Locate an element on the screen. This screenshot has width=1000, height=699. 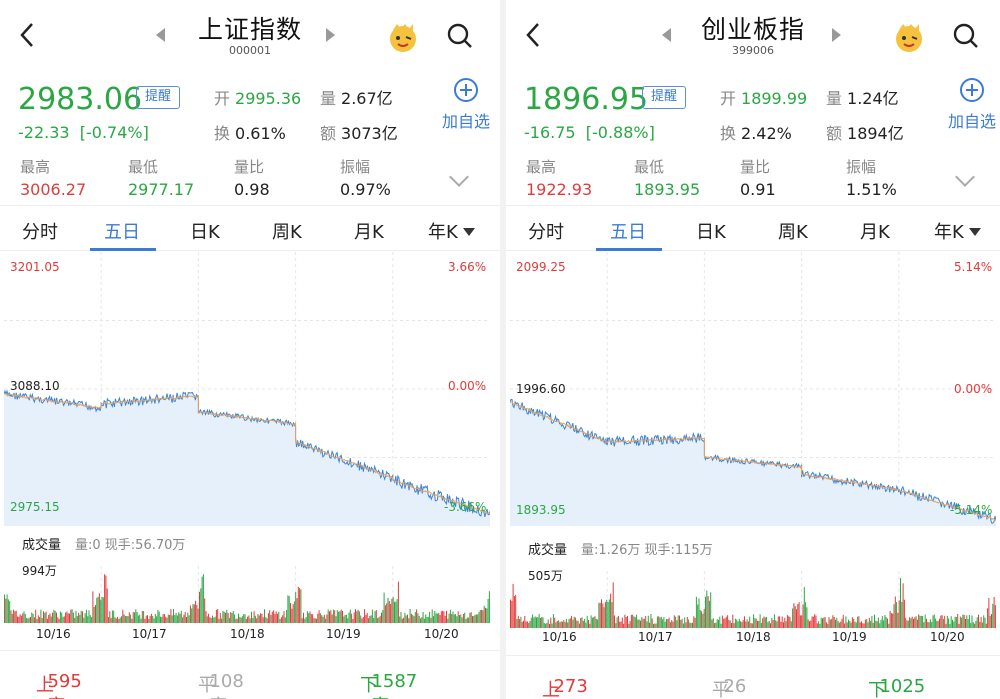
open-price: 开 2995.36 is located at coordinates (258, 98).